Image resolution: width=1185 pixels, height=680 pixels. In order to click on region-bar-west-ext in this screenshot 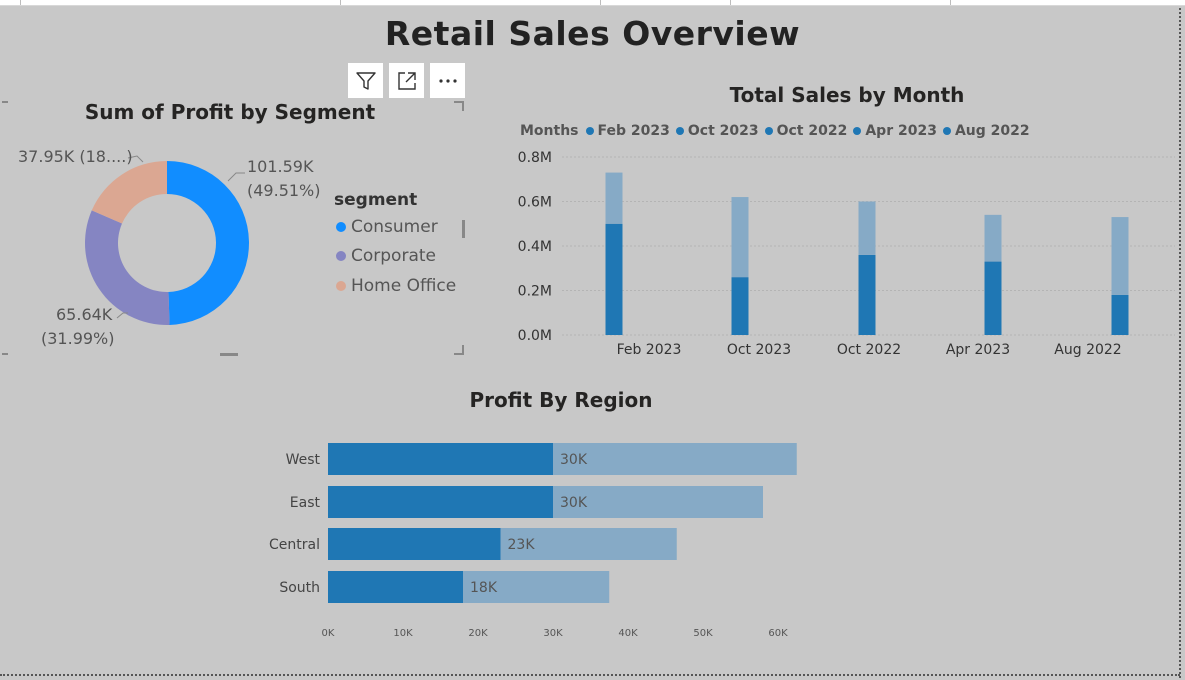, I will do `click(675, 459)`.